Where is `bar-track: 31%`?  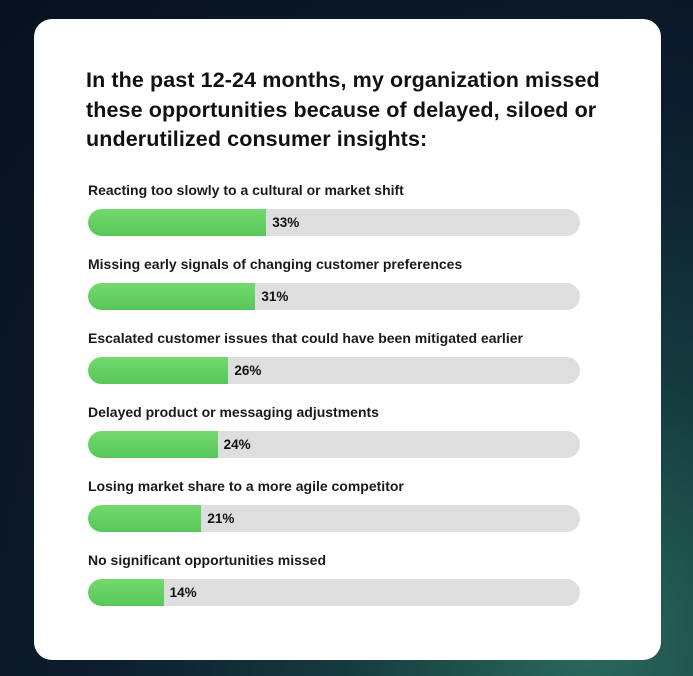 bar-track: 31% is located at coordinates (334, 296).